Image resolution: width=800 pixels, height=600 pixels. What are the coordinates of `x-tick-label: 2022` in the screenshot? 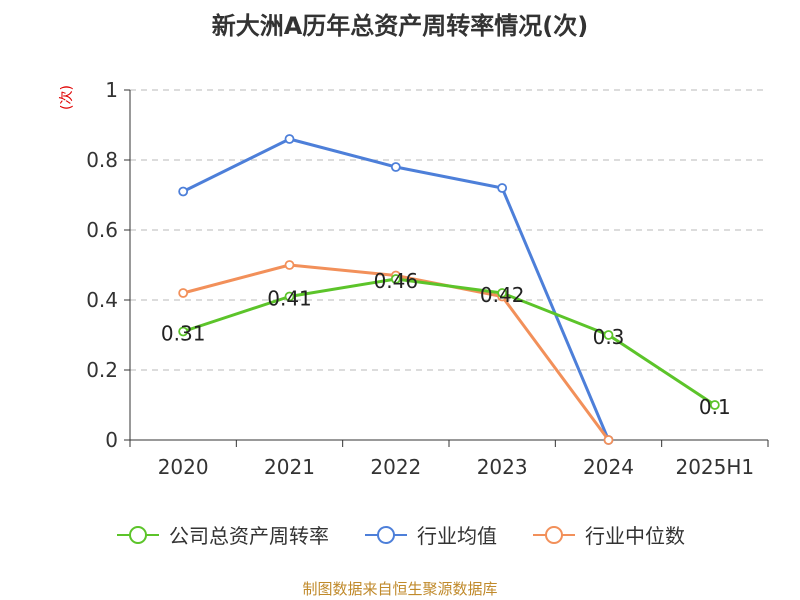 It's located at (395, 467).